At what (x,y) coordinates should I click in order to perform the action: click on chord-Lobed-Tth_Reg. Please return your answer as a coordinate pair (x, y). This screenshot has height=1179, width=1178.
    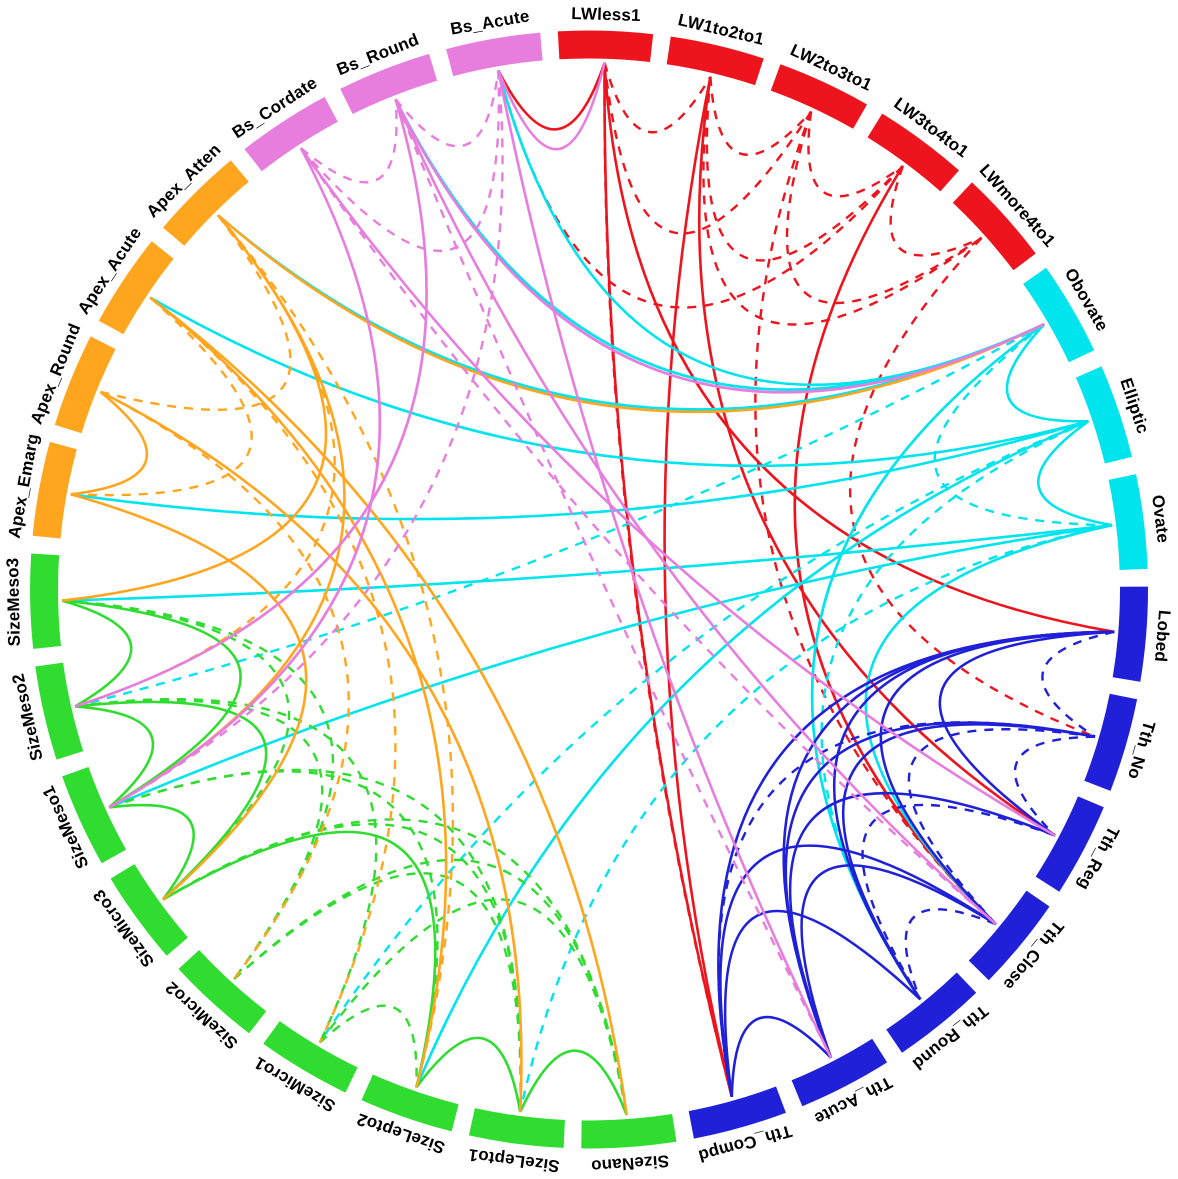
    Looking at the image, I should click on (1026, 733).